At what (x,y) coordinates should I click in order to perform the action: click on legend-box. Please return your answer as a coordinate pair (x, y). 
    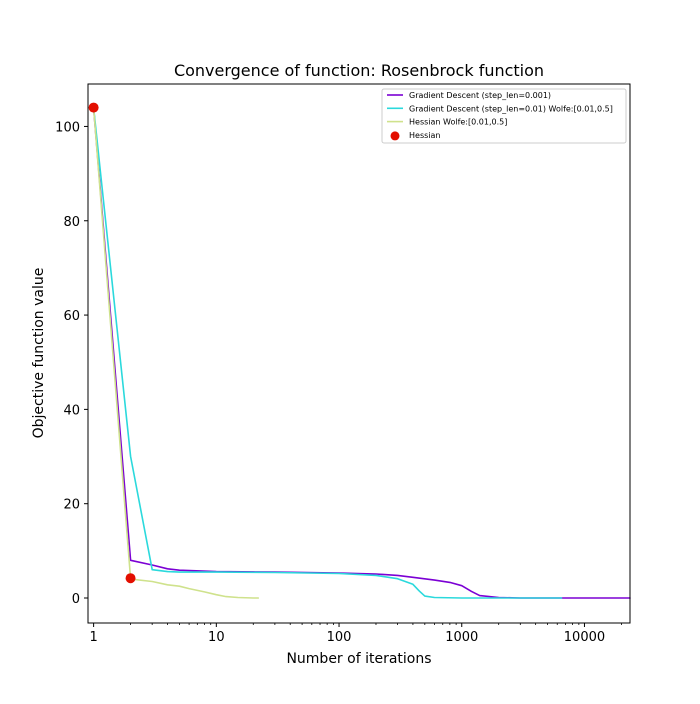
    Looking at the image, I should click on (504, 116).